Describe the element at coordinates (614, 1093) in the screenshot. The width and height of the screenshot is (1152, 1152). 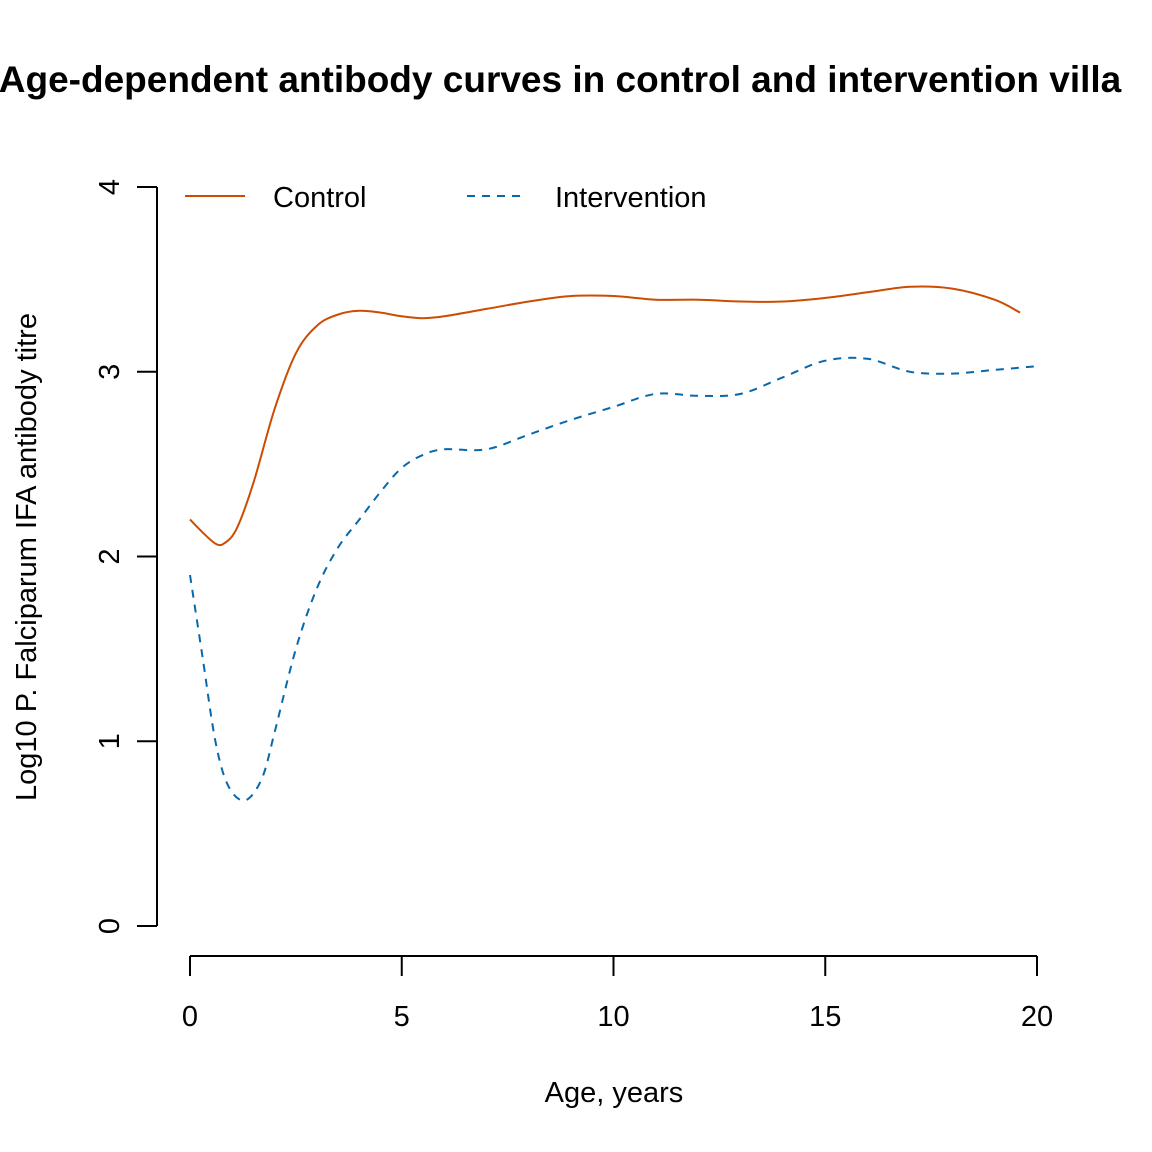
I see `x-axis-label: Age, years` at that location.